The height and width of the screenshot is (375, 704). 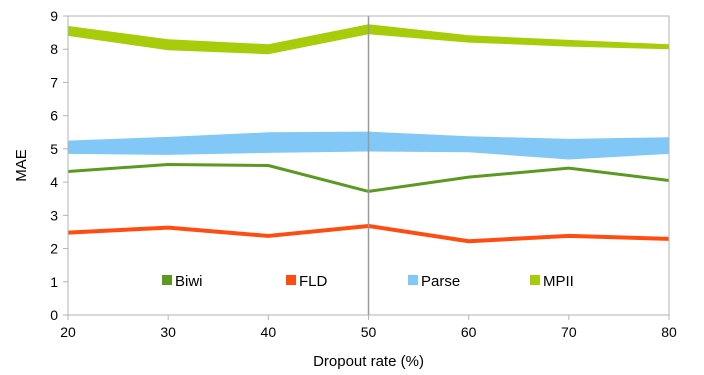 I want to click on y-tick-label: 3, so click(x=54, y=215).